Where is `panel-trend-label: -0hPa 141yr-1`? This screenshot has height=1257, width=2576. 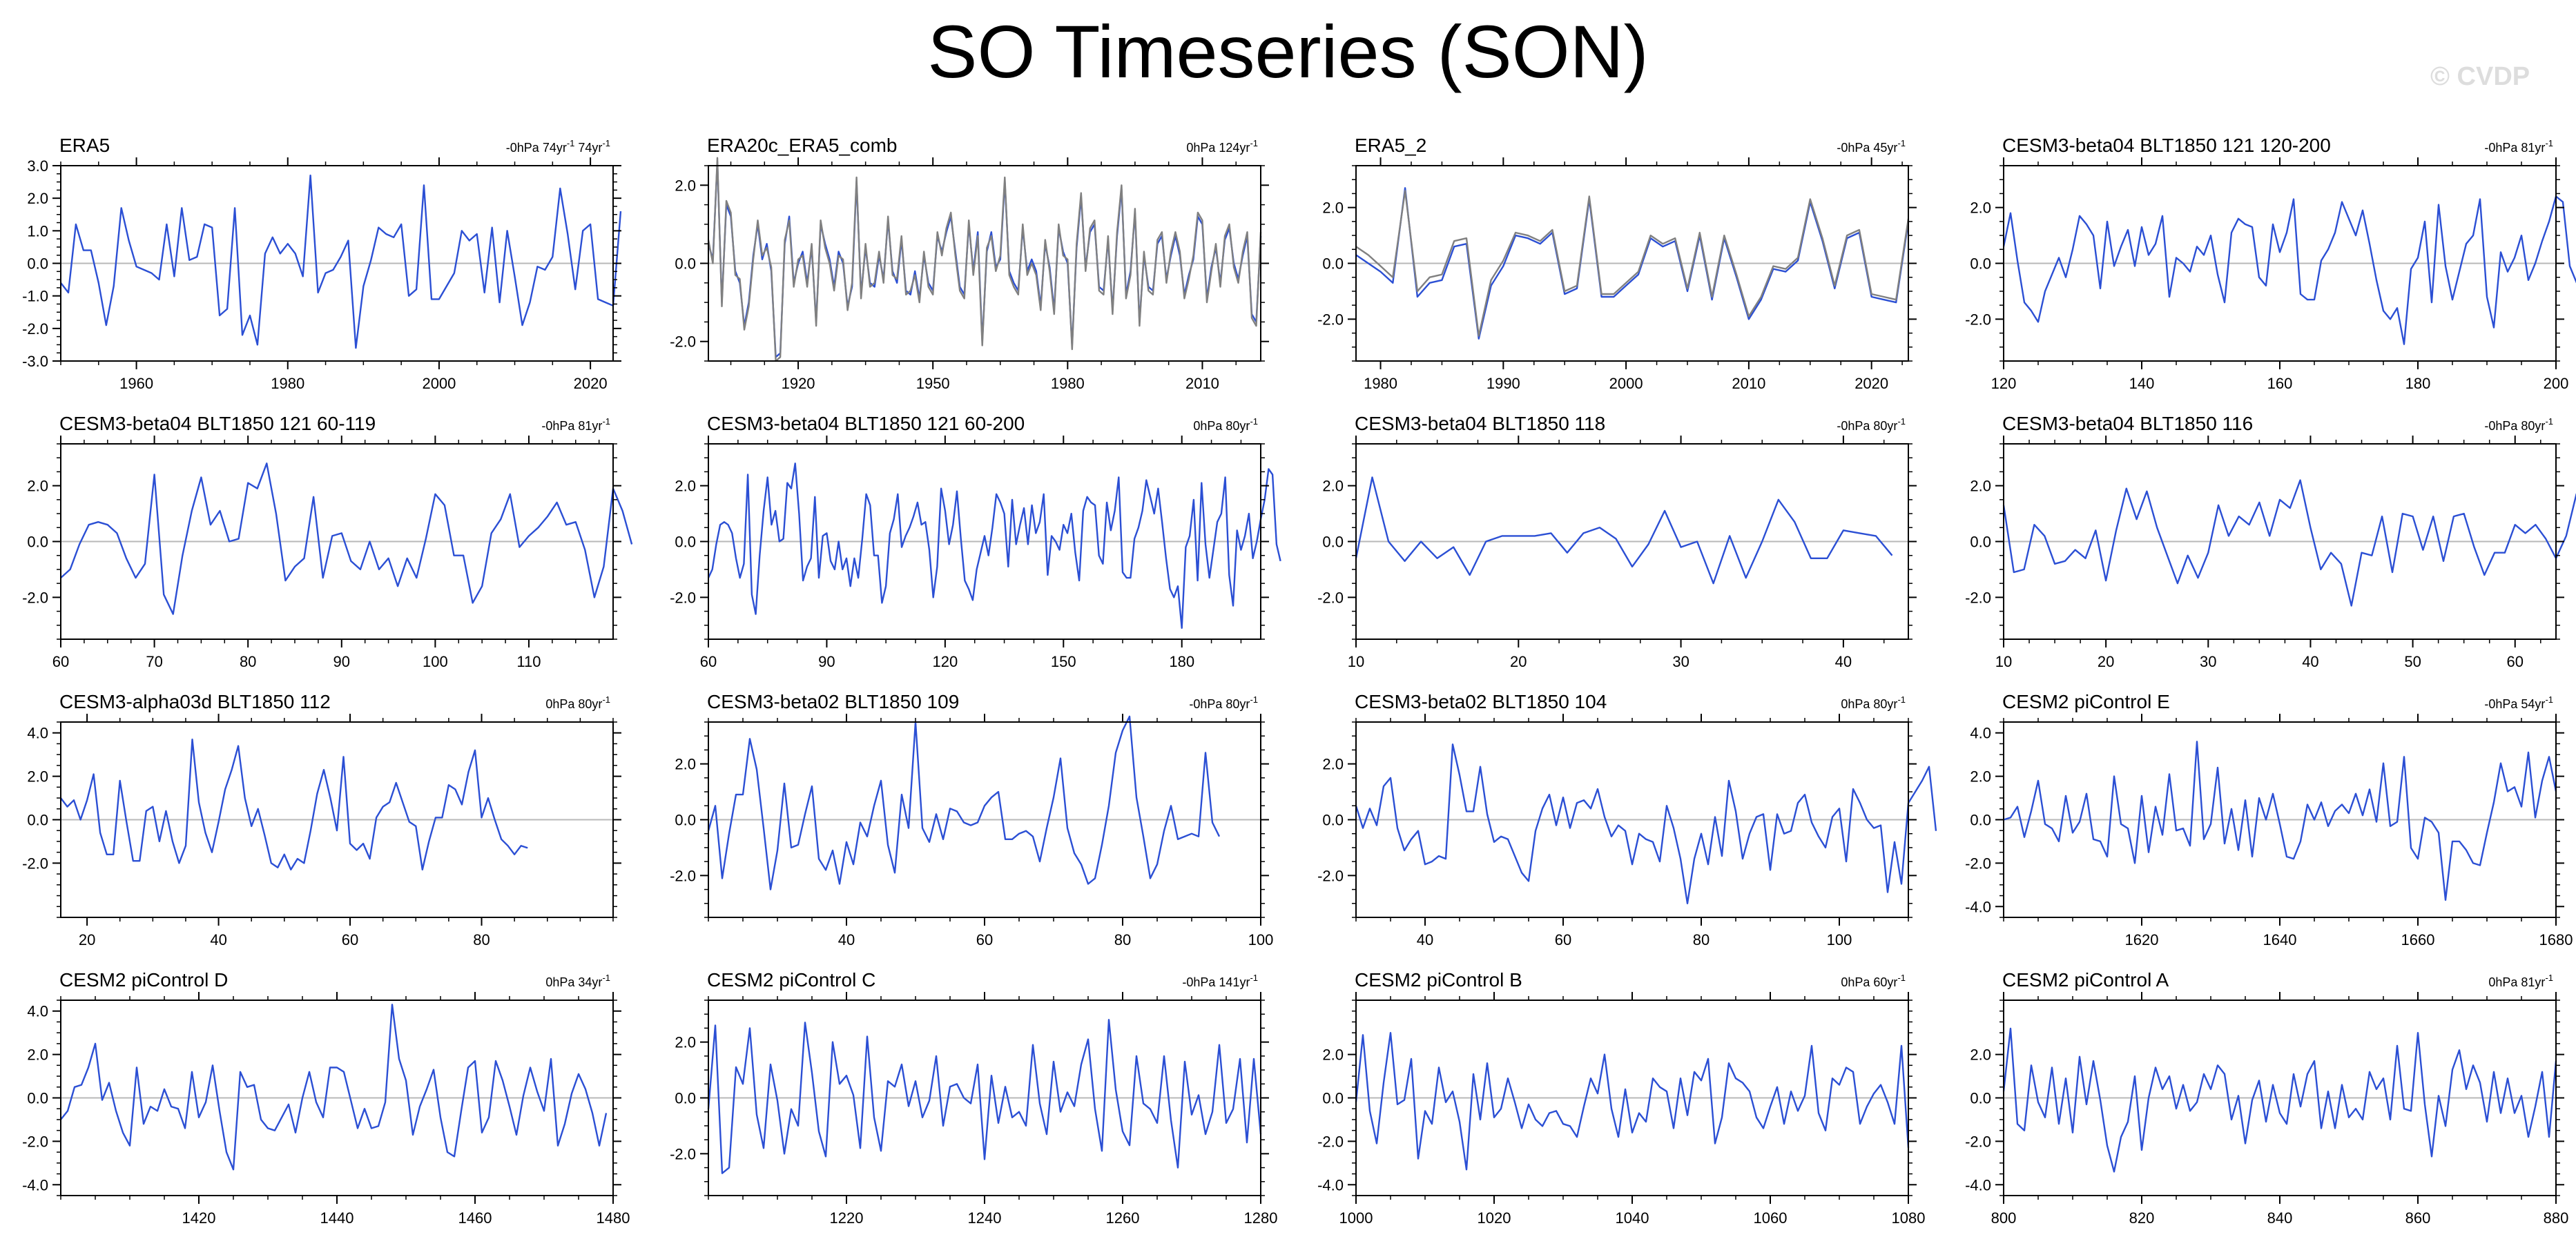 panel-trend-label: -0hPa 141yr-1 is located at coordinates (1220, 981).